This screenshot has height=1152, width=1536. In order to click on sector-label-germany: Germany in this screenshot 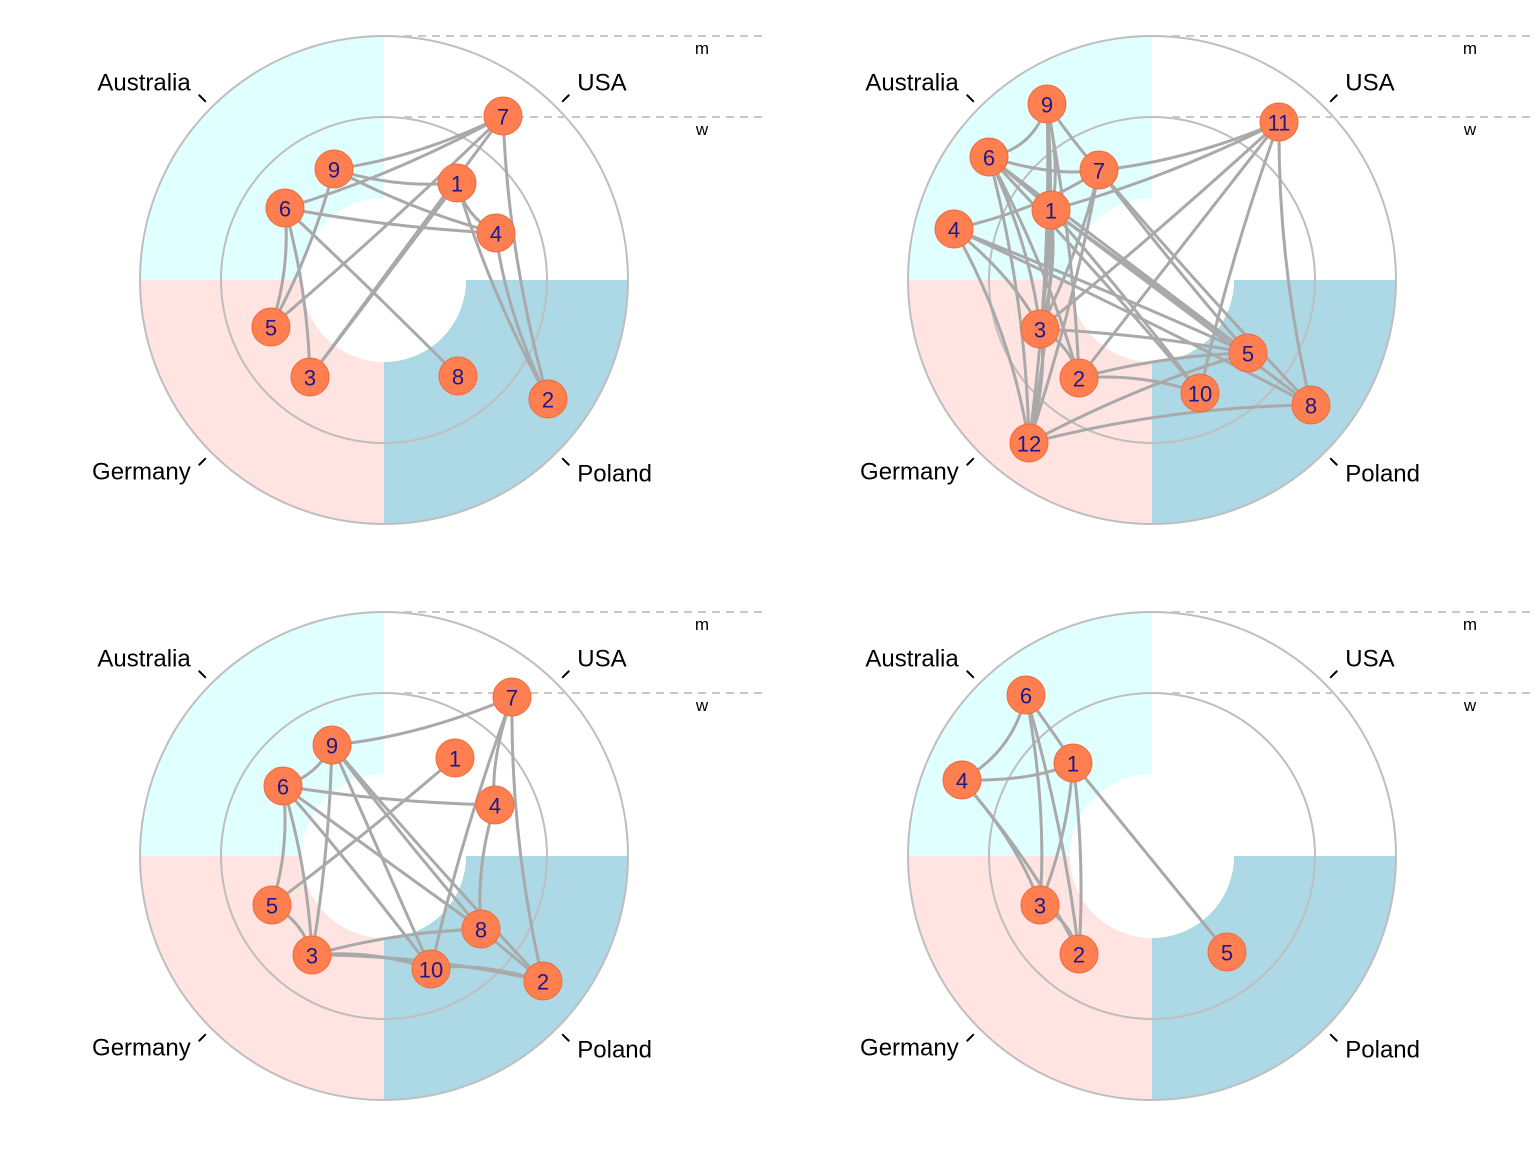, I will do `click(909, 1047)`.